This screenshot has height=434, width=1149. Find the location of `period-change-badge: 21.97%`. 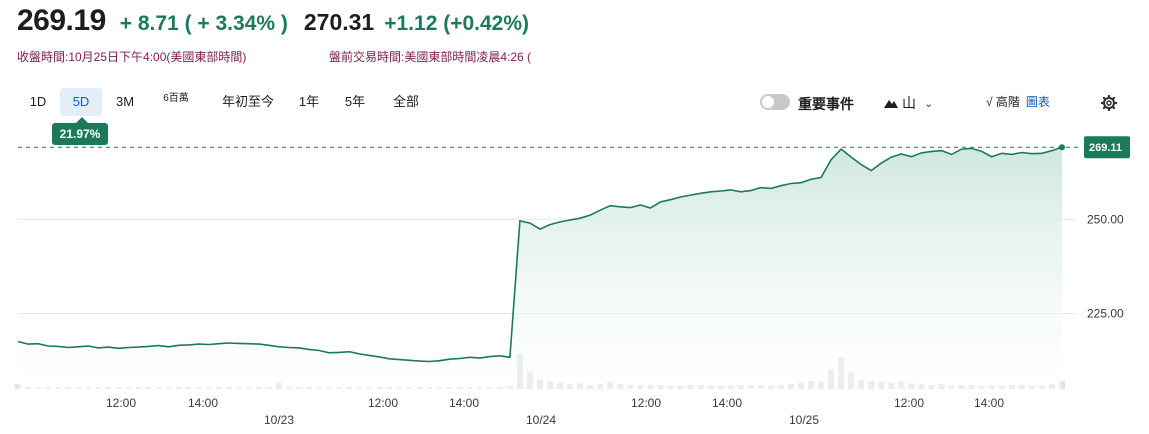

period-change-badge: 21.97% is located at coordinates (80, 131).